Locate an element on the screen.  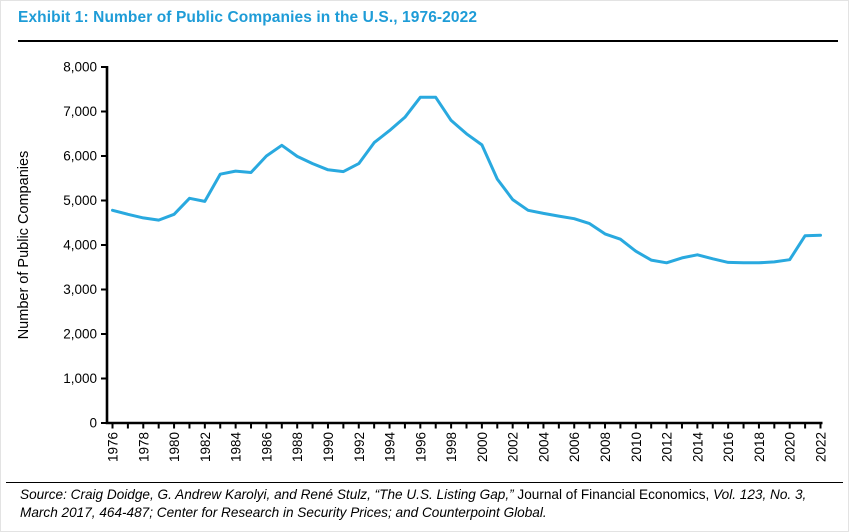
x-tick-label: 1976 is located at coordinates (113, 447).